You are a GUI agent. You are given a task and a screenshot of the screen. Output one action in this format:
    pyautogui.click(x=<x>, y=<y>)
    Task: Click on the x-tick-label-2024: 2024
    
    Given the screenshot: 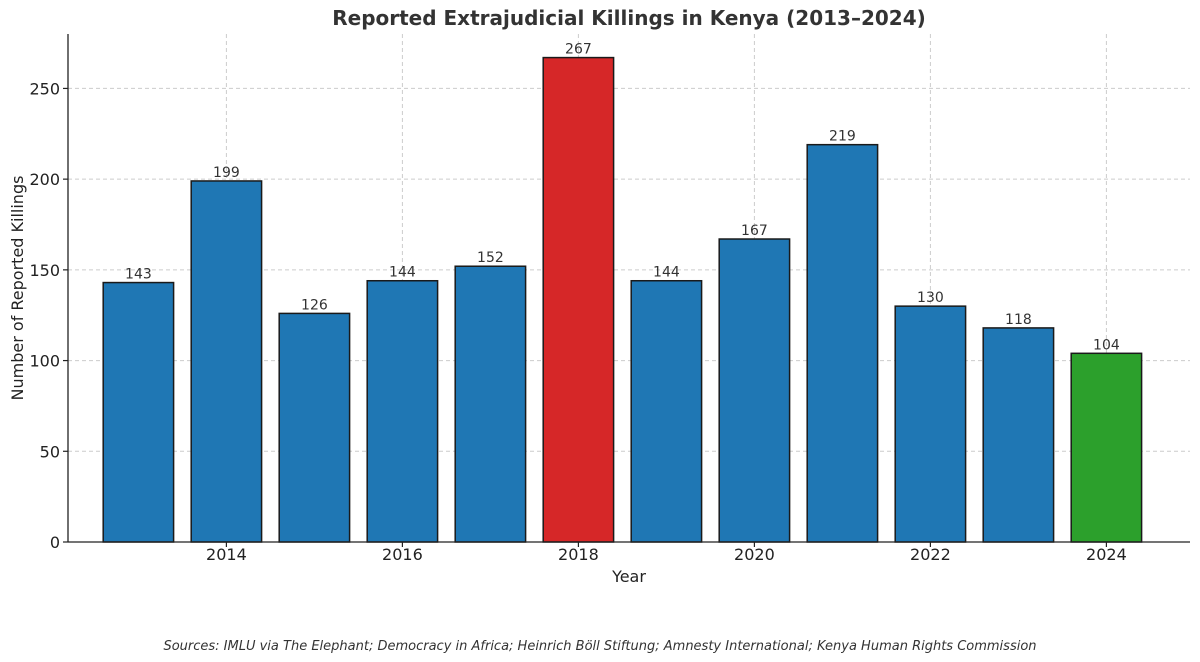 What is the action you would take?
    pyautogui.click(x=1106, y=554)
    